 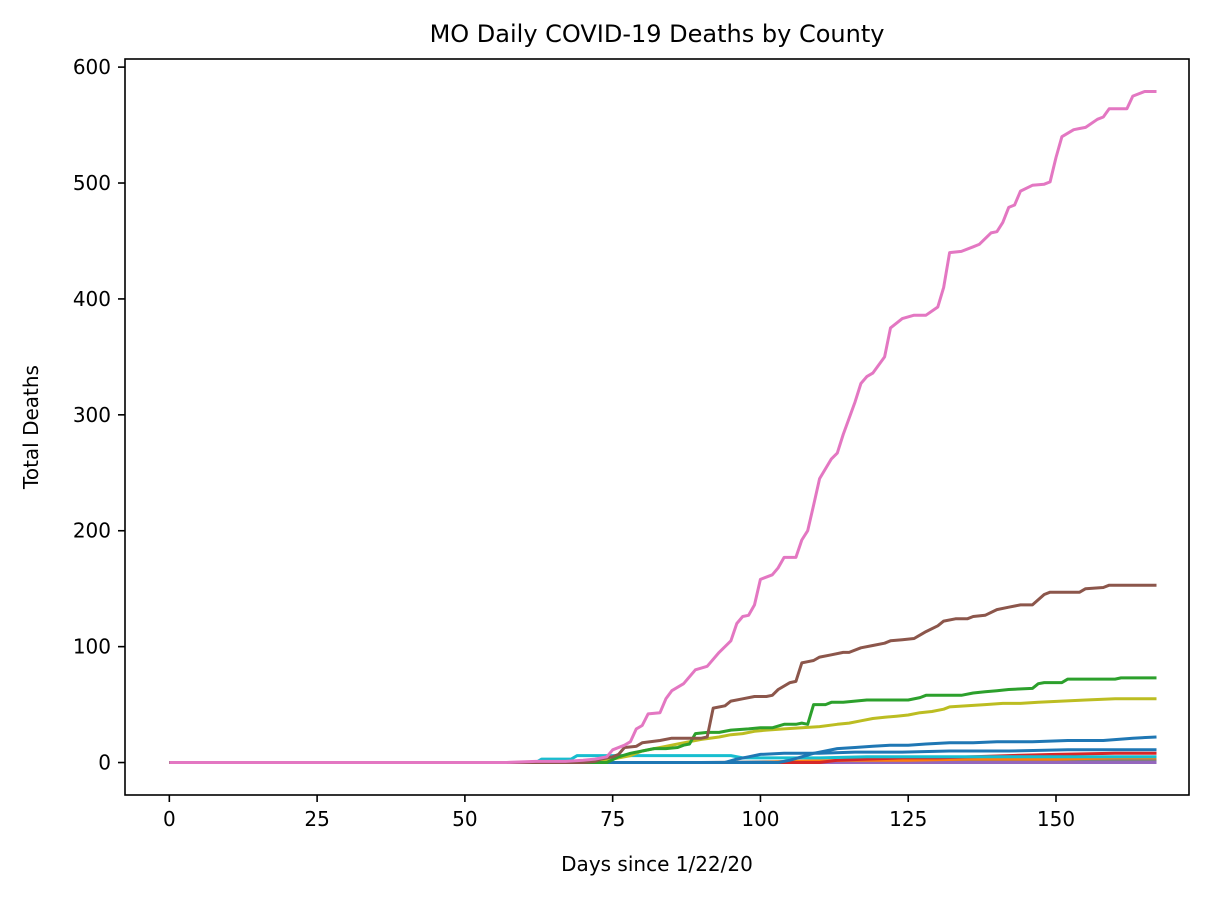 What do you see at coordinates (92, 67) in the screenshot?
I see `y-tick-label: 600` at bounding box center [92, 67].